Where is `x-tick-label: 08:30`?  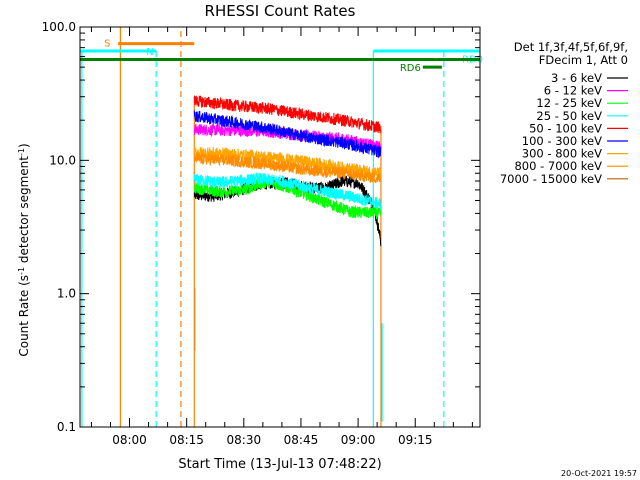
x-tick-label: 08:30 is located at coordinates (244, 440).